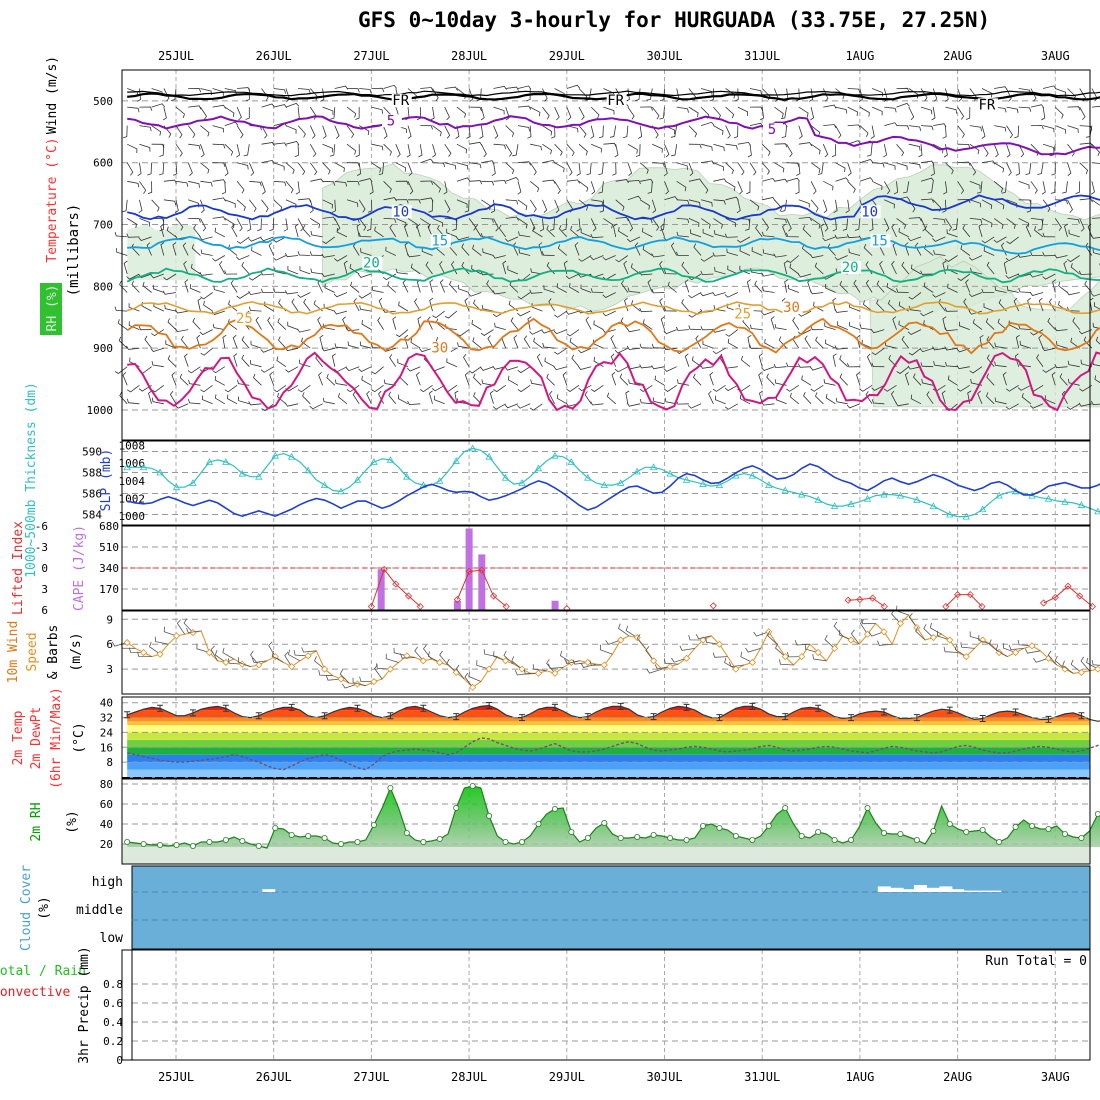 This screenshot has height=1100, width=1100. I want to click on rh-tick-label: 80, so click(106, 784).